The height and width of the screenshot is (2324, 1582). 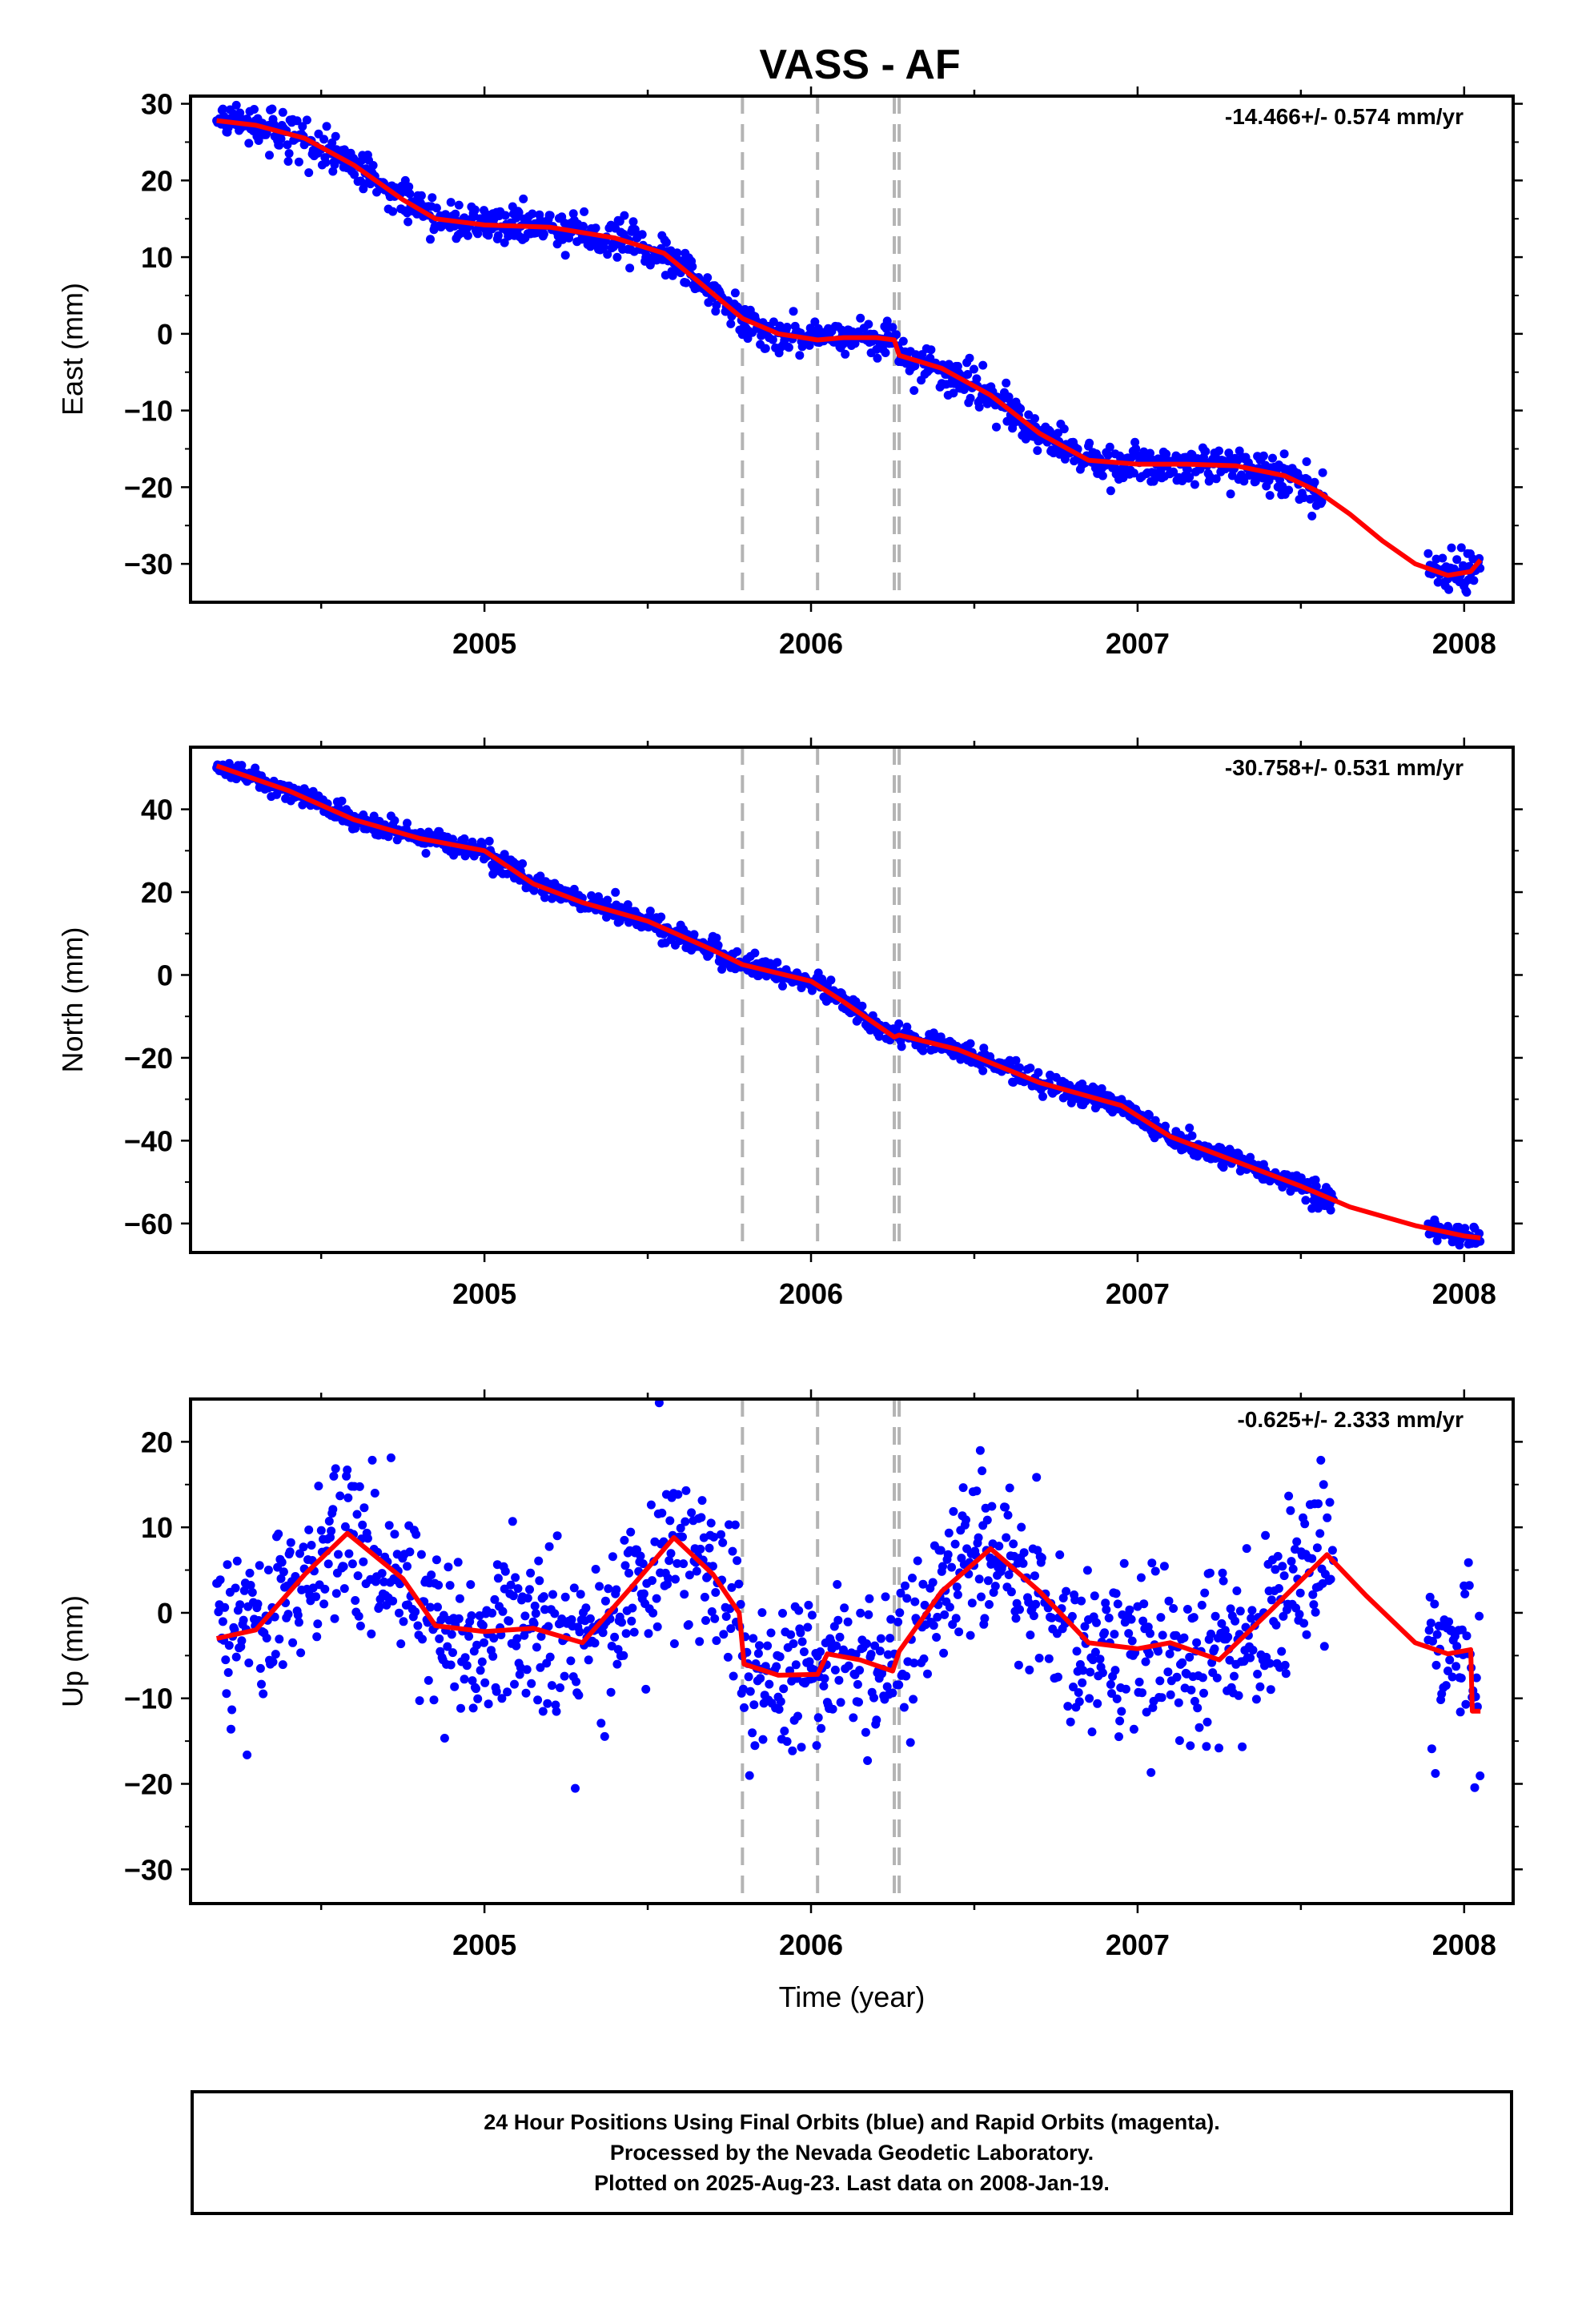 I want to click on up-y-tick-label: −10, so click(x=148, y=1699).